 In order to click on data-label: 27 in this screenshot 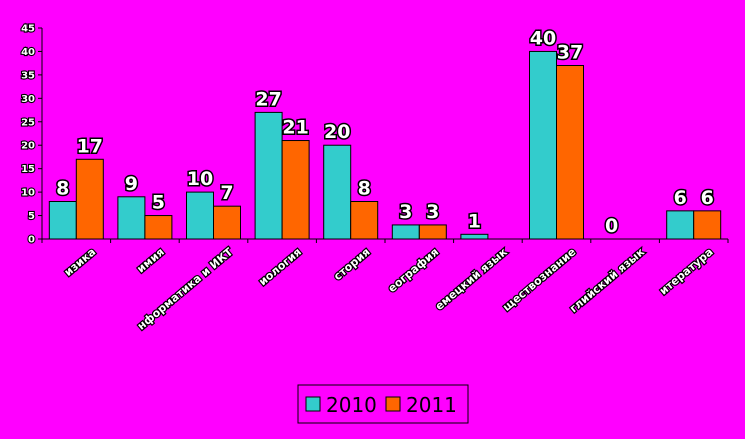, I will do `click(268, 99)`.